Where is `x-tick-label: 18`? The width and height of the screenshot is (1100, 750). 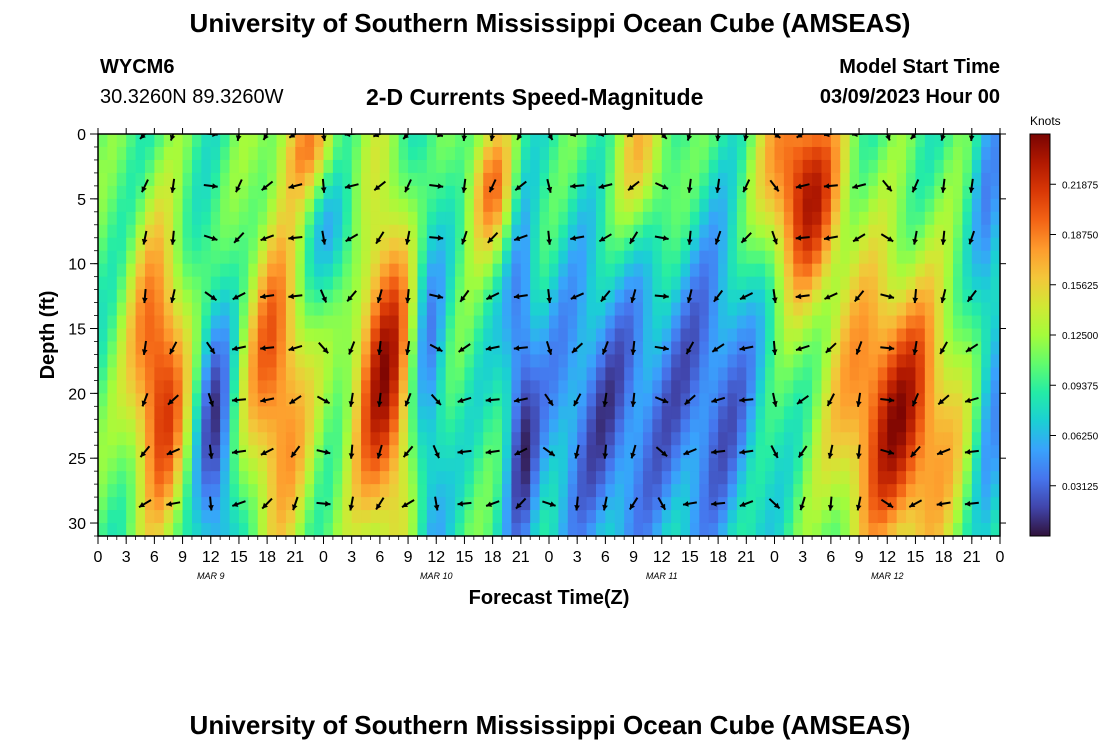 x-tick-label: 18 is located at coordinates (493, 557).